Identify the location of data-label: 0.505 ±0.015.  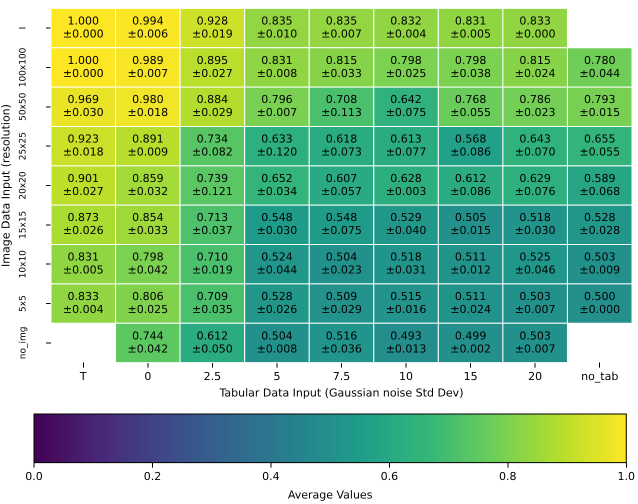
(470, 224).